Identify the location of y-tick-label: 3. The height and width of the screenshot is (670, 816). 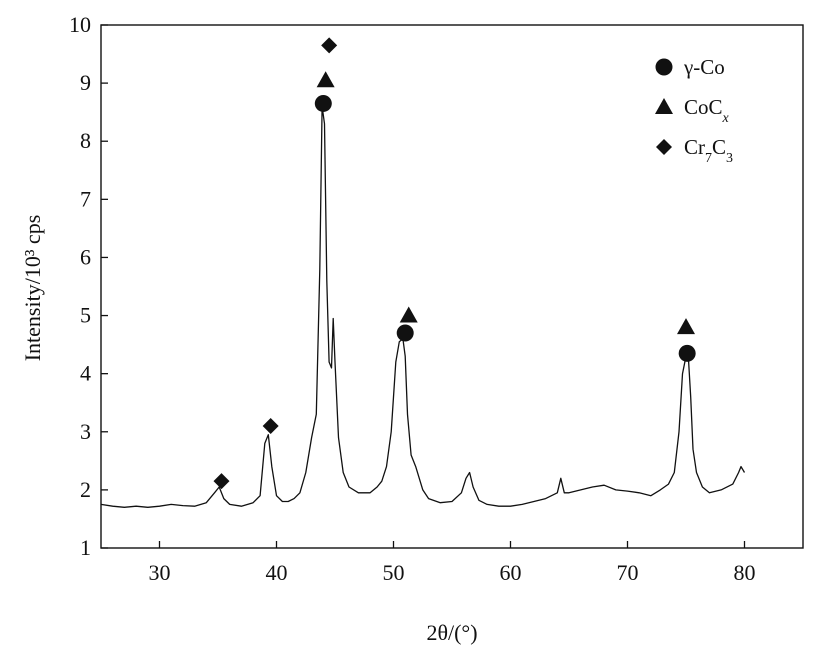
(85, 431).